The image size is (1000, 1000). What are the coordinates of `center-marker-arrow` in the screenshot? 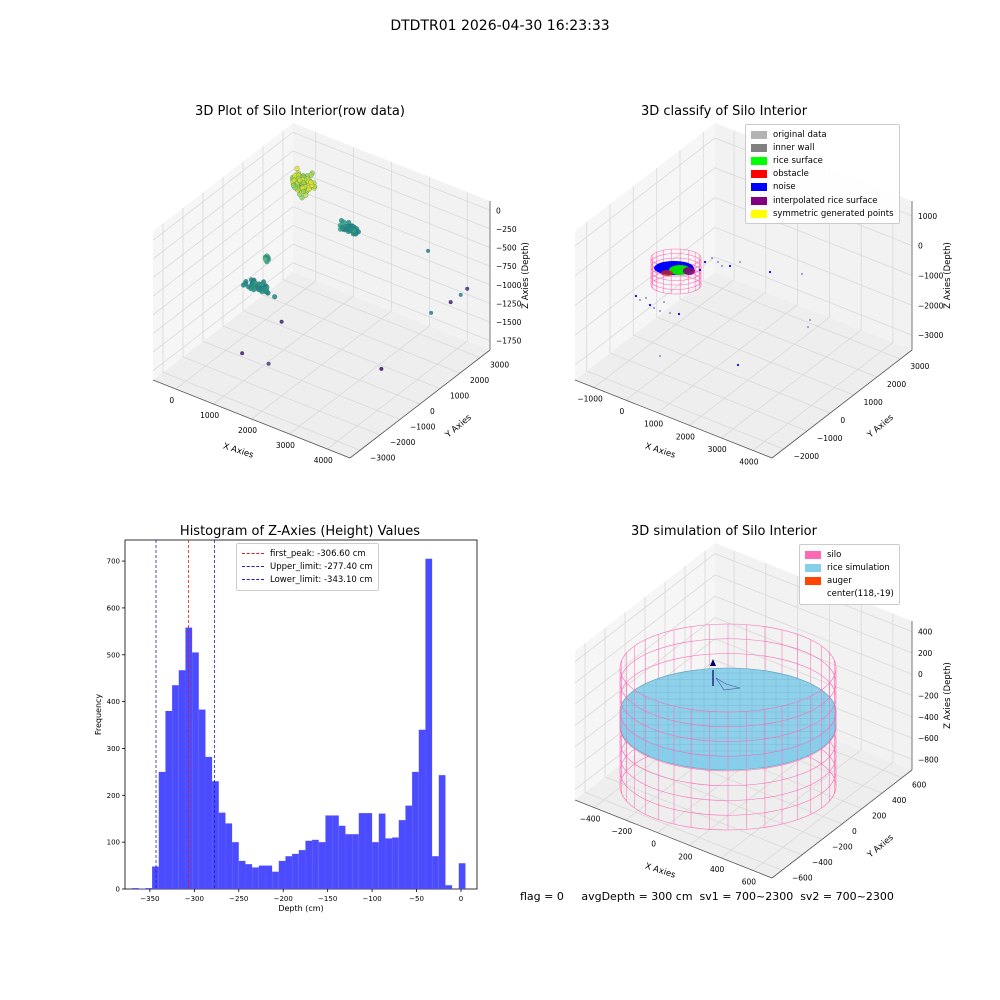 It's located at (713, 662).